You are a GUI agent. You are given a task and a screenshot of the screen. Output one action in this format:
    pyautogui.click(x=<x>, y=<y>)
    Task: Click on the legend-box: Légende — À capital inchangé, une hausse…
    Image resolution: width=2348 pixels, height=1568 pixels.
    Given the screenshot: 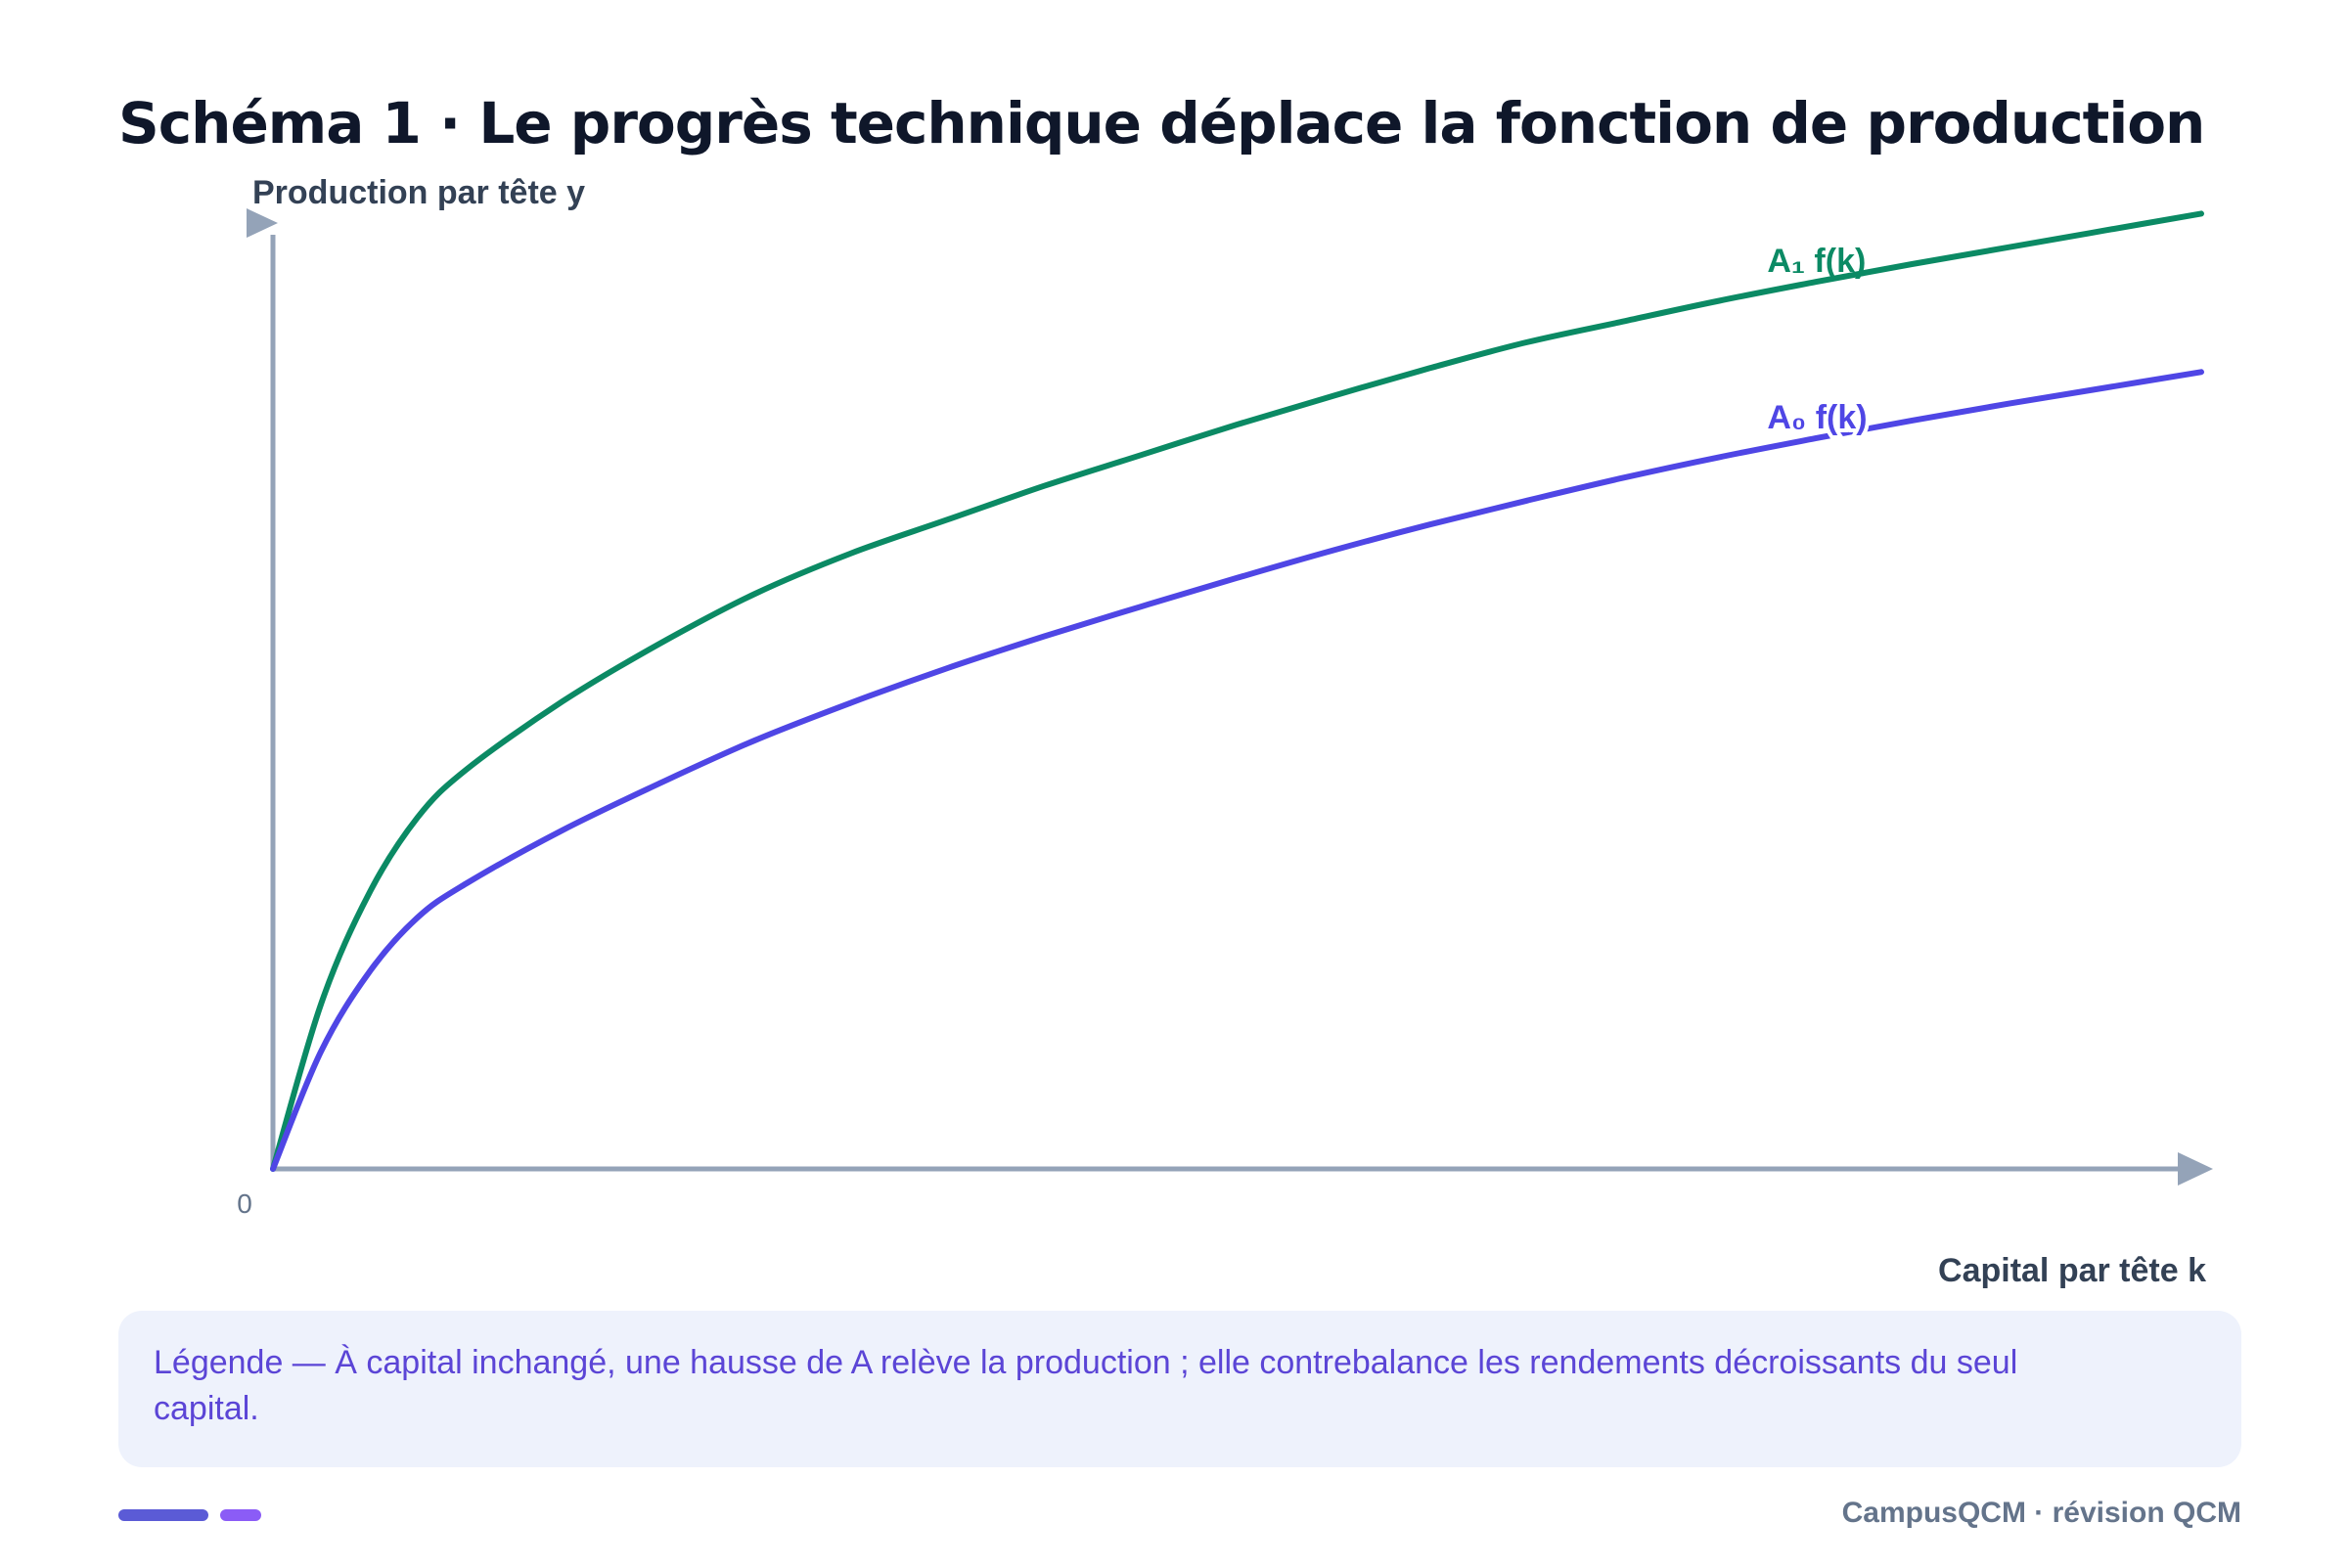 What is the action you would take?
    pyautogui.click(x=1179, y=1389)
    